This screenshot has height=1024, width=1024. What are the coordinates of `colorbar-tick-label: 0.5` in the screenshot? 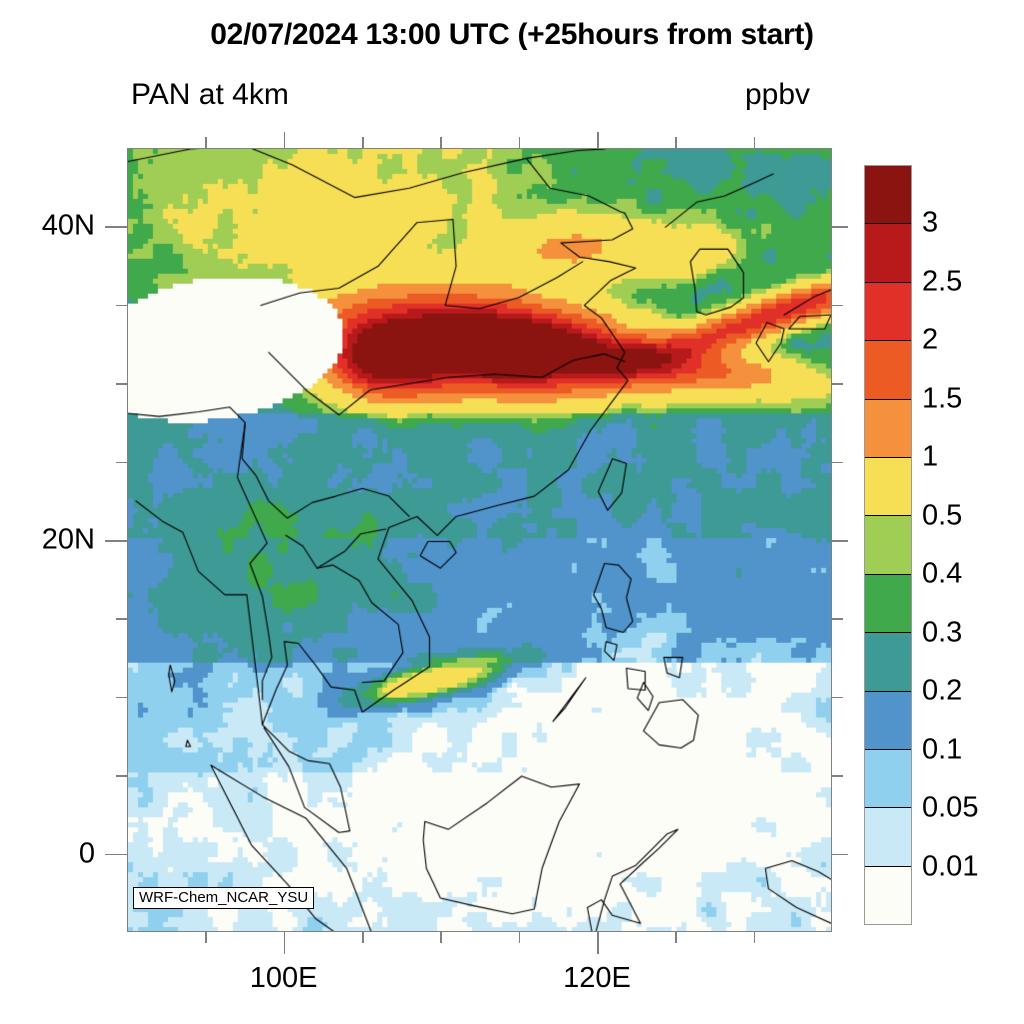 It's located at (942, 515).